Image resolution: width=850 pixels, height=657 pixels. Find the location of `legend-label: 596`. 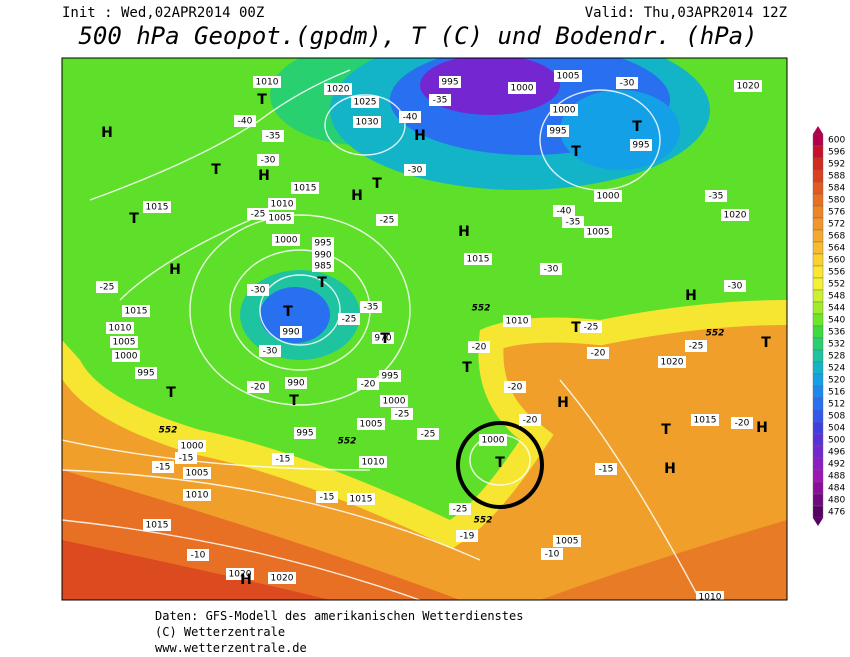

legend-label: 596 is located at coordinates (836, 153).